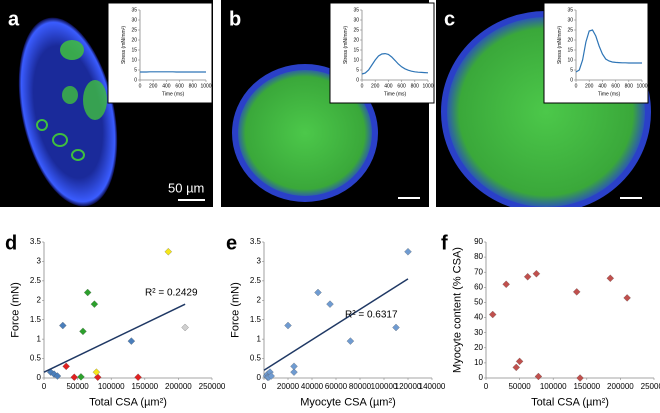  Describe the element at coordinates (478, 317) in the screenshot. I see `y-tick-label: 40` at that location.